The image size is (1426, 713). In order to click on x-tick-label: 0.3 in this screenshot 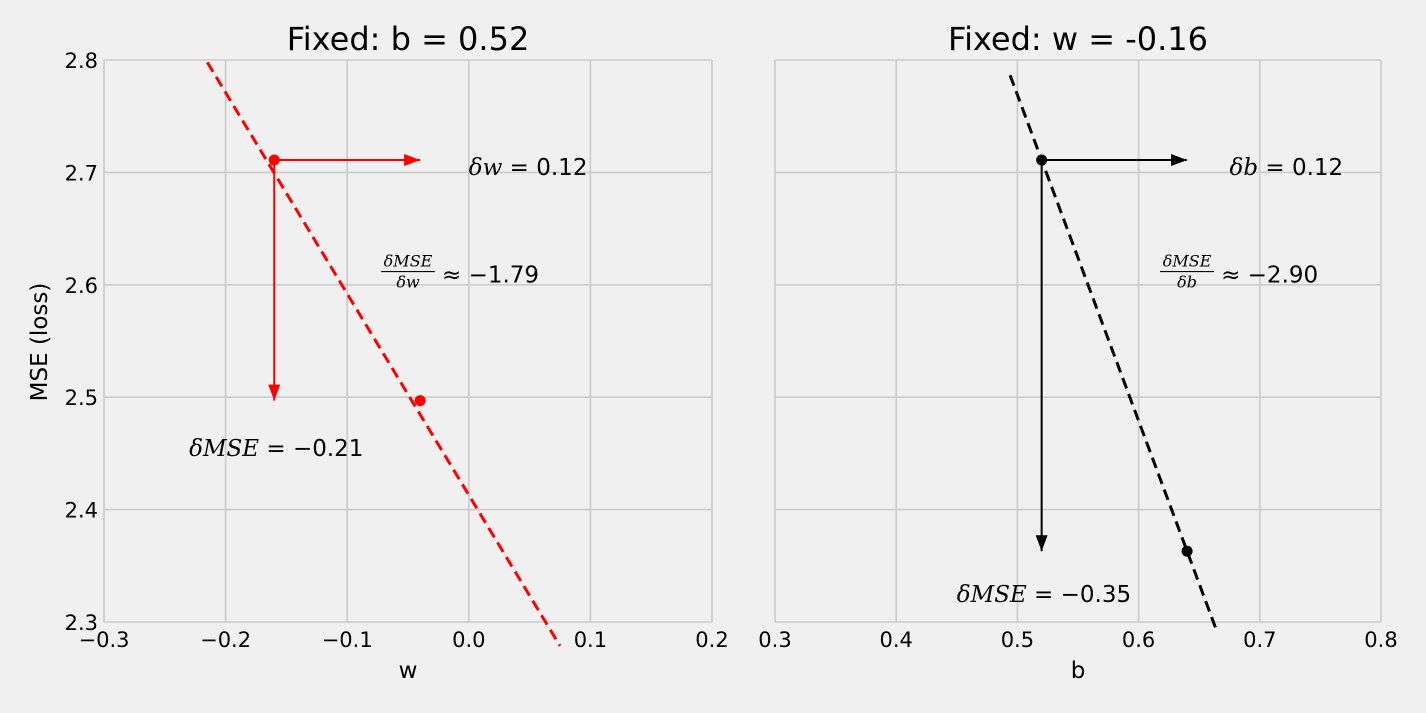, I will do `click(774, 640)`.